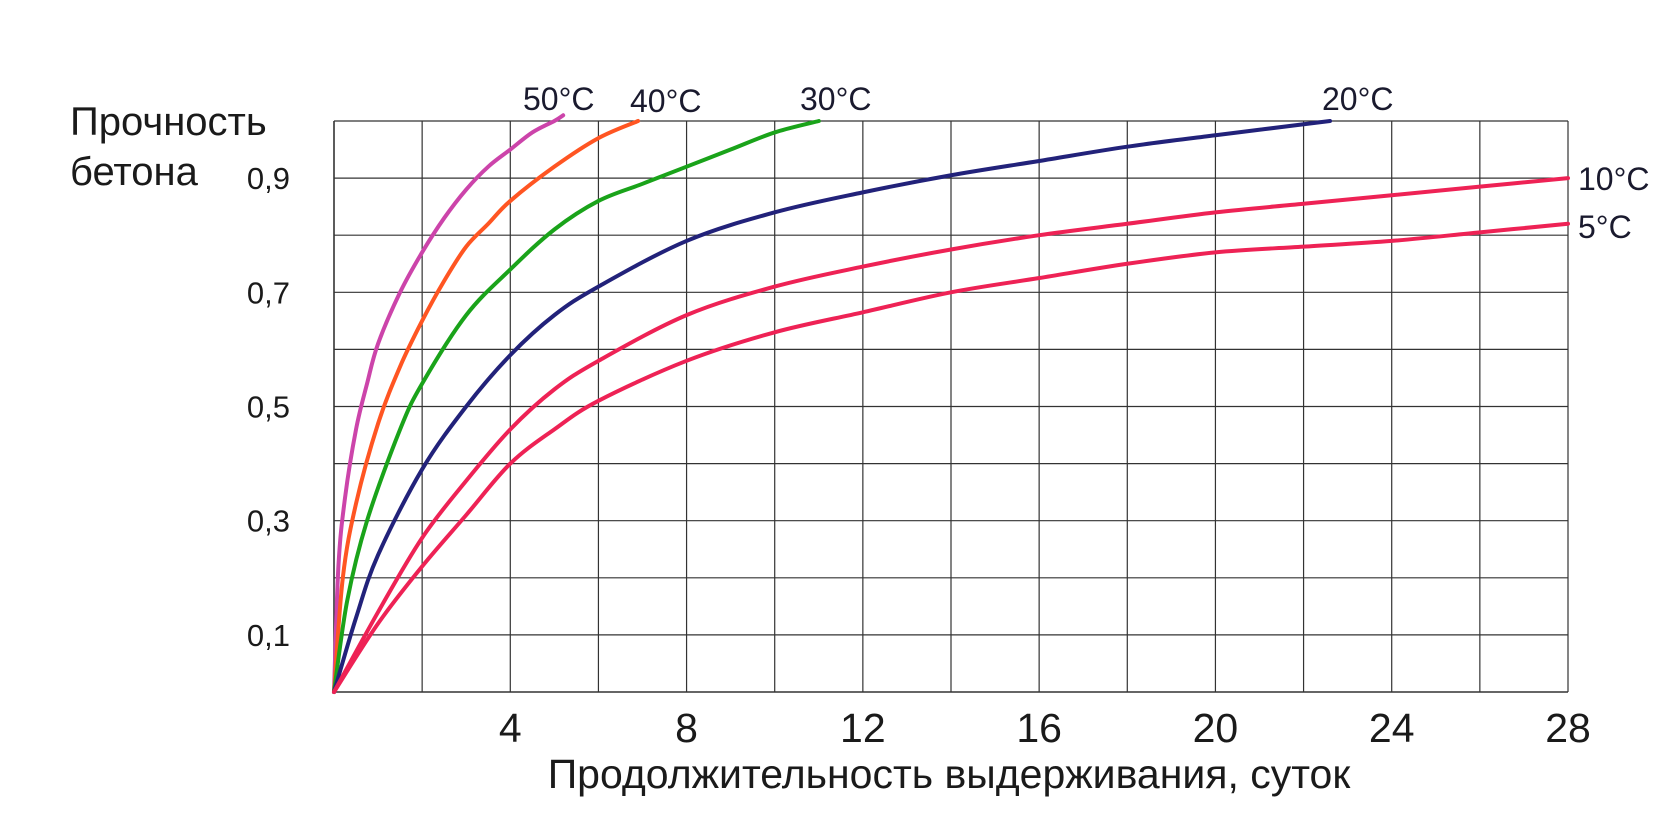 The image size is (1680, 832). What do you see at coordinates (863, 728) in the screenshot?
I see `x-tick-label: 12` at bounding box center [863, 728].